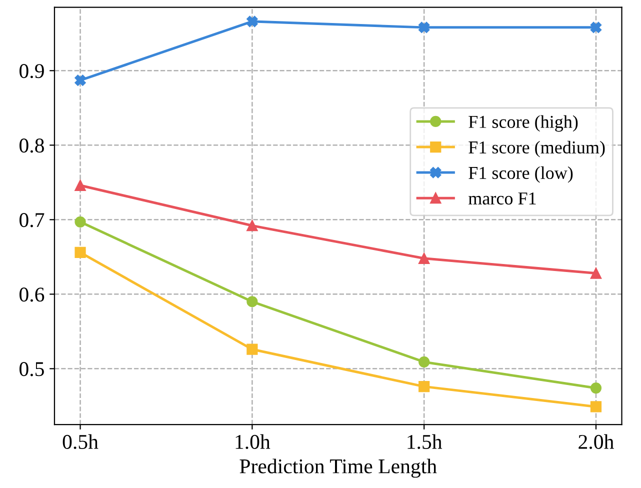 The width and height of the screenshot is (641, 488). Describe the element at coordinates (596, 442) in the screenshot. I see `x-tick-label: 2.0h` at that location.